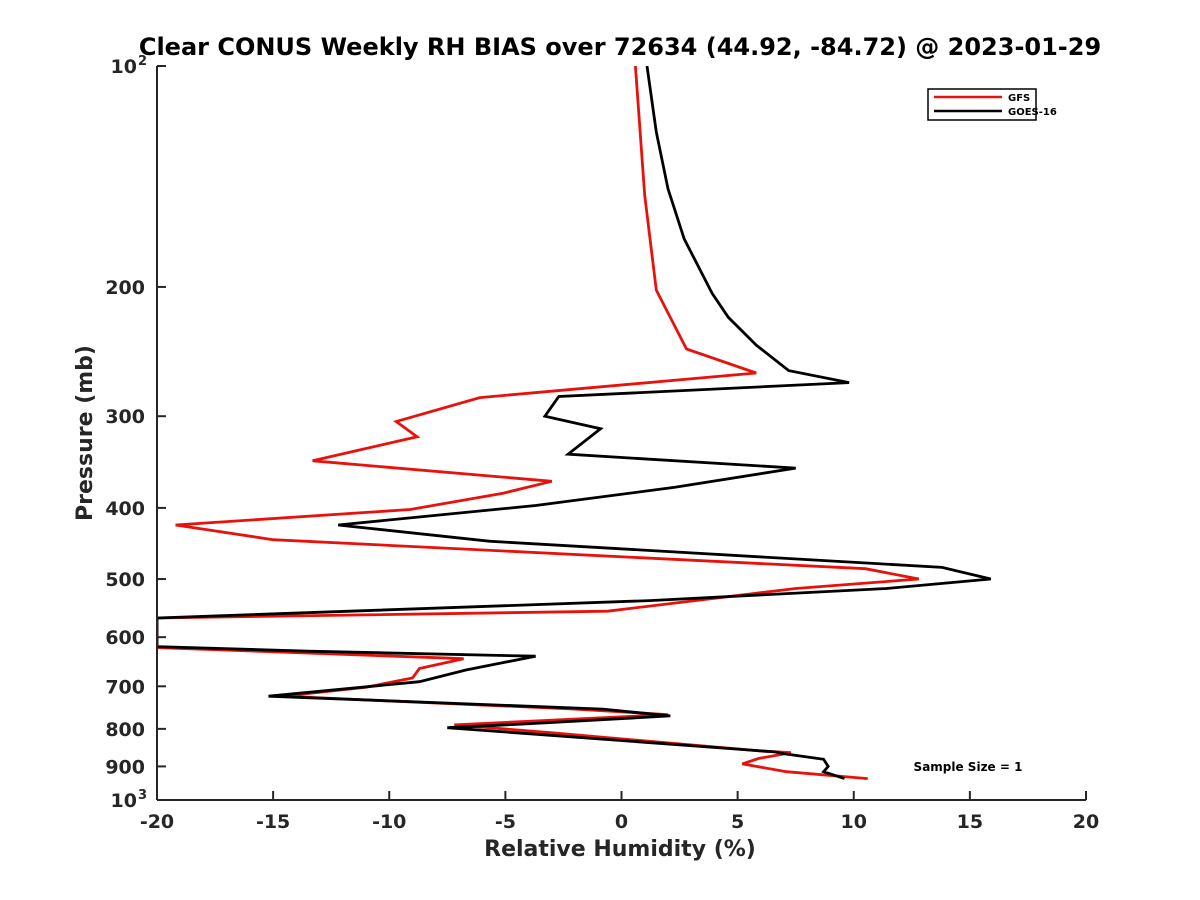 This screenshot has width=1200, height=900. What do you see at coordinates (505, 822) in the screenshot?
I see `x-tick-label: -5` at bounding box center [505, 822].